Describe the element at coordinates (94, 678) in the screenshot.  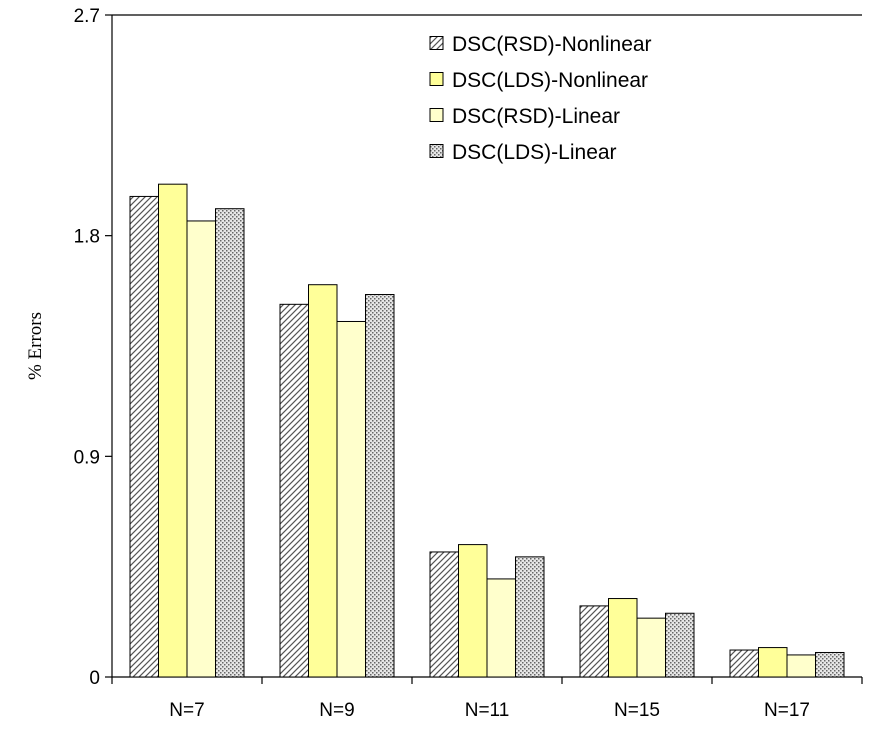
I see `y-tick-label: 0` at that location.